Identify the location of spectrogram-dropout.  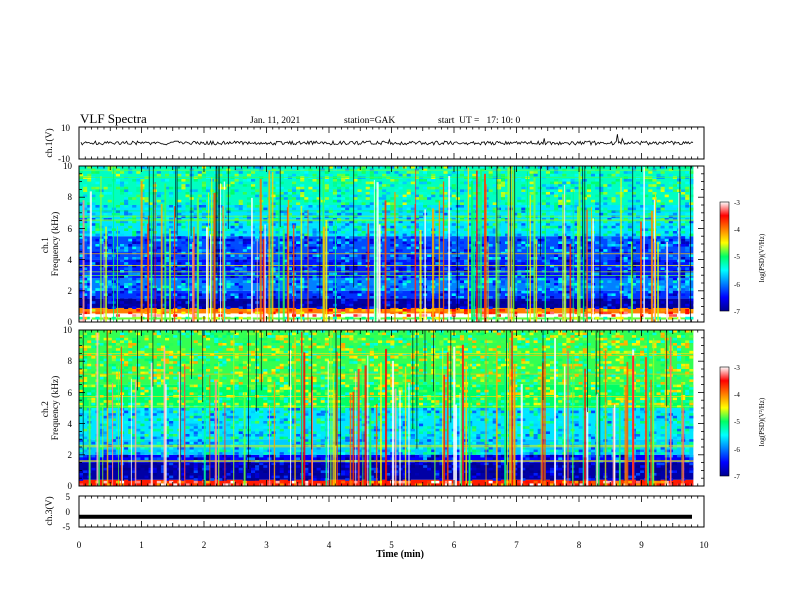
(219, 202).